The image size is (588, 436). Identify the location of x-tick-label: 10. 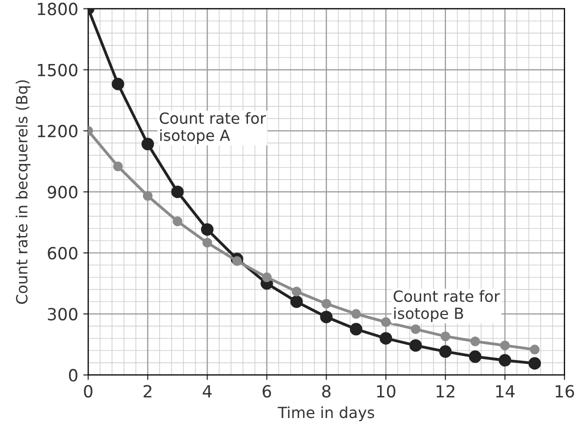
(386, 391).